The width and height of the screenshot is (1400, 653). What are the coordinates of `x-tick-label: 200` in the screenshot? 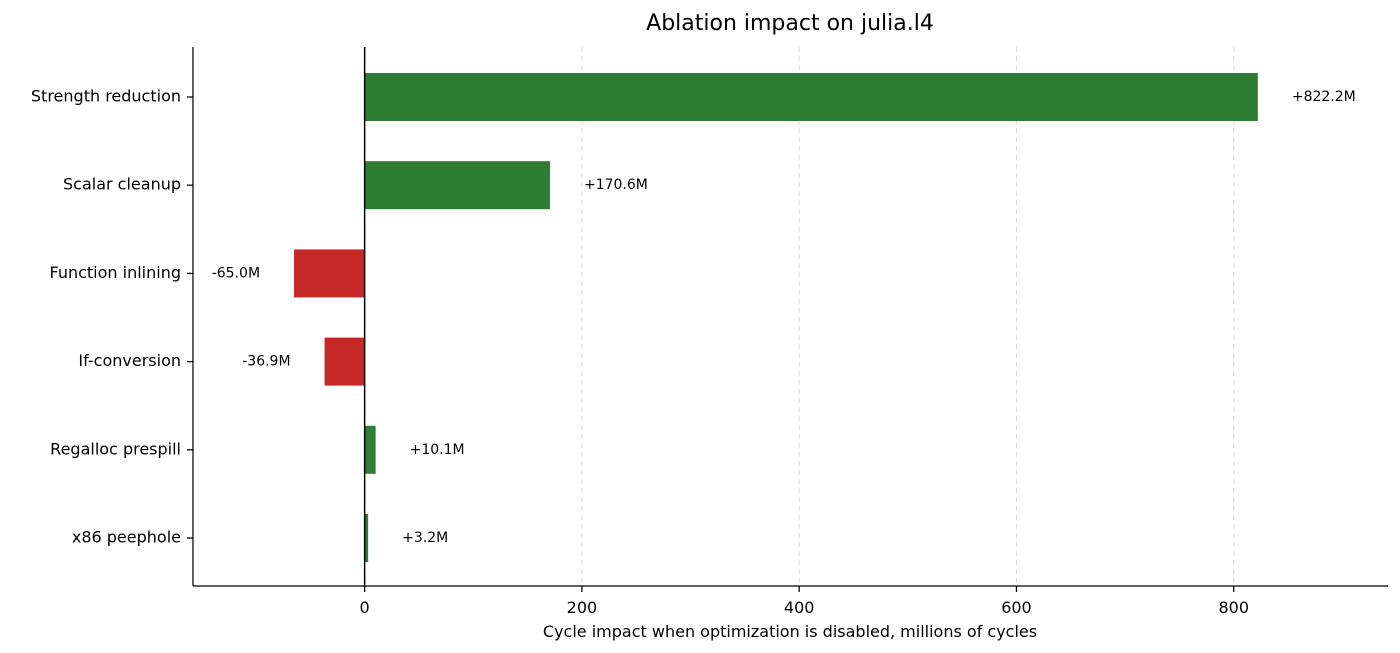 It's located at (582, 607).